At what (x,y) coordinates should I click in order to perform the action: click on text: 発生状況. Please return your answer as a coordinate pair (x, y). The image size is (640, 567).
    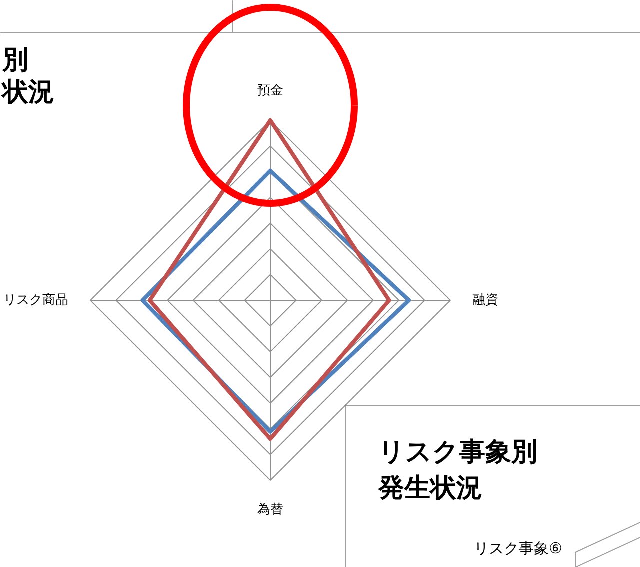
    Looking at the image, I should click on (430, 489).